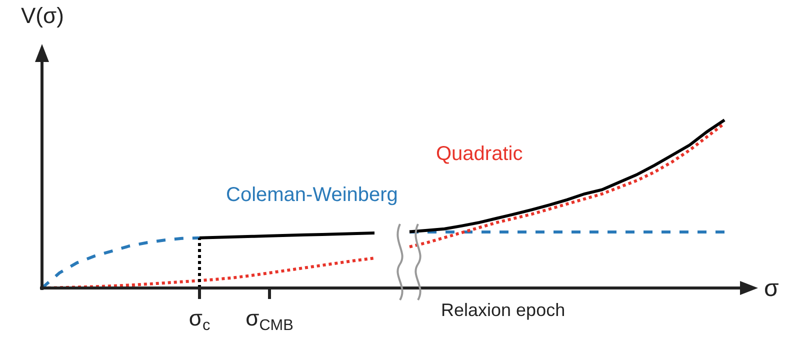  I want to click on x-axis-title: σ, so click(771, 288).